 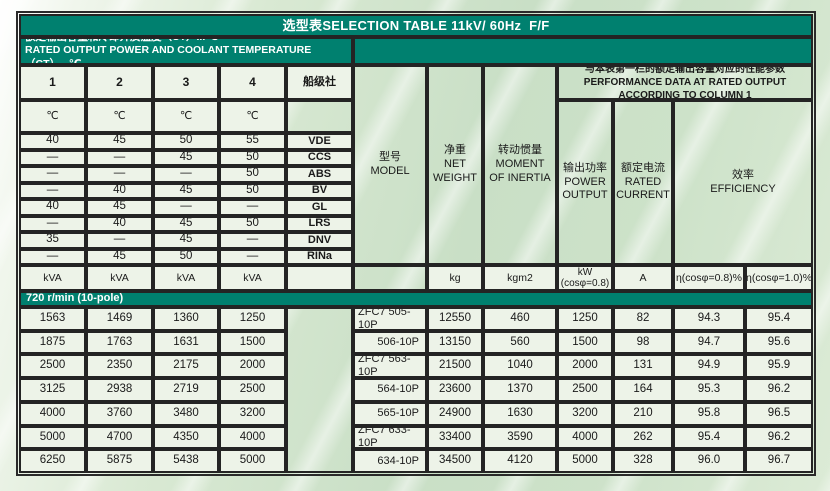 What do you see at coordinates (643, 342) in the screenshot?
I see `rated-current-cell: 98` at bounding box center [643, 342].